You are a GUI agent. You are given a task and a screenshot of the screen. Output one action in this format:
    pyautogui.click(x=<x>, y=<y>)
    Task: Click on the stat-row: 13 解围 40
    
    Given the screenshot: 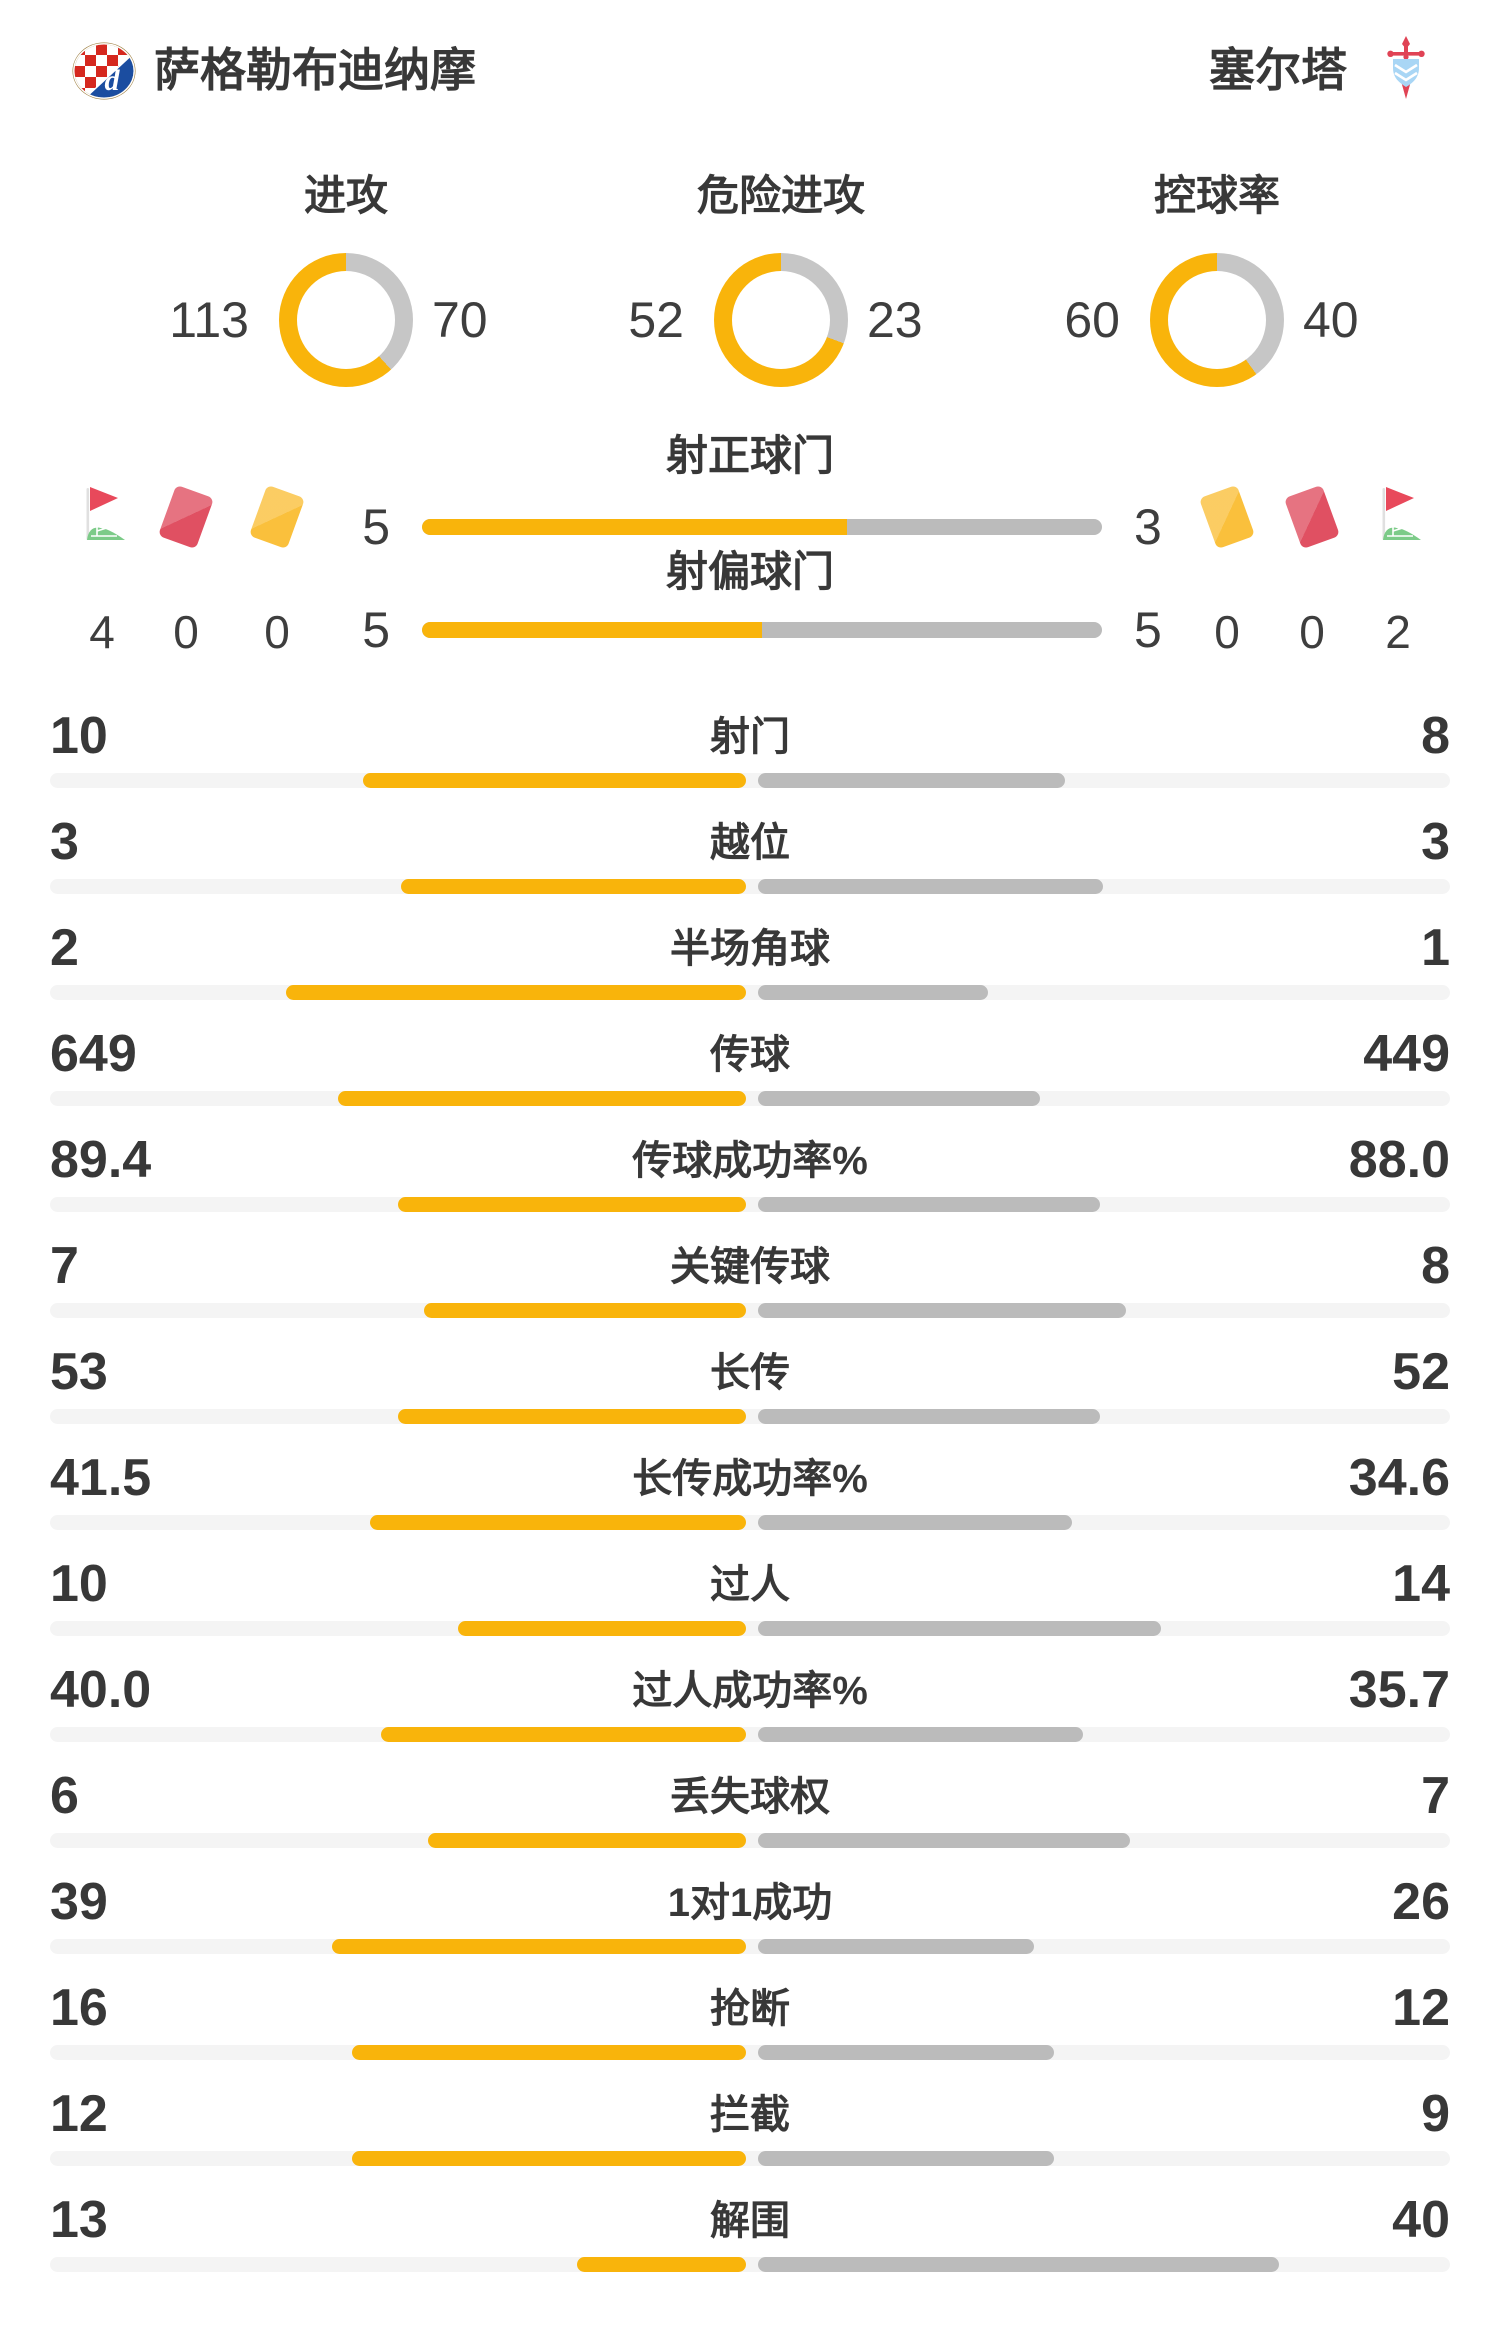 What is the action you would take?
    pyautogui.click(x=750, y=2237)
    